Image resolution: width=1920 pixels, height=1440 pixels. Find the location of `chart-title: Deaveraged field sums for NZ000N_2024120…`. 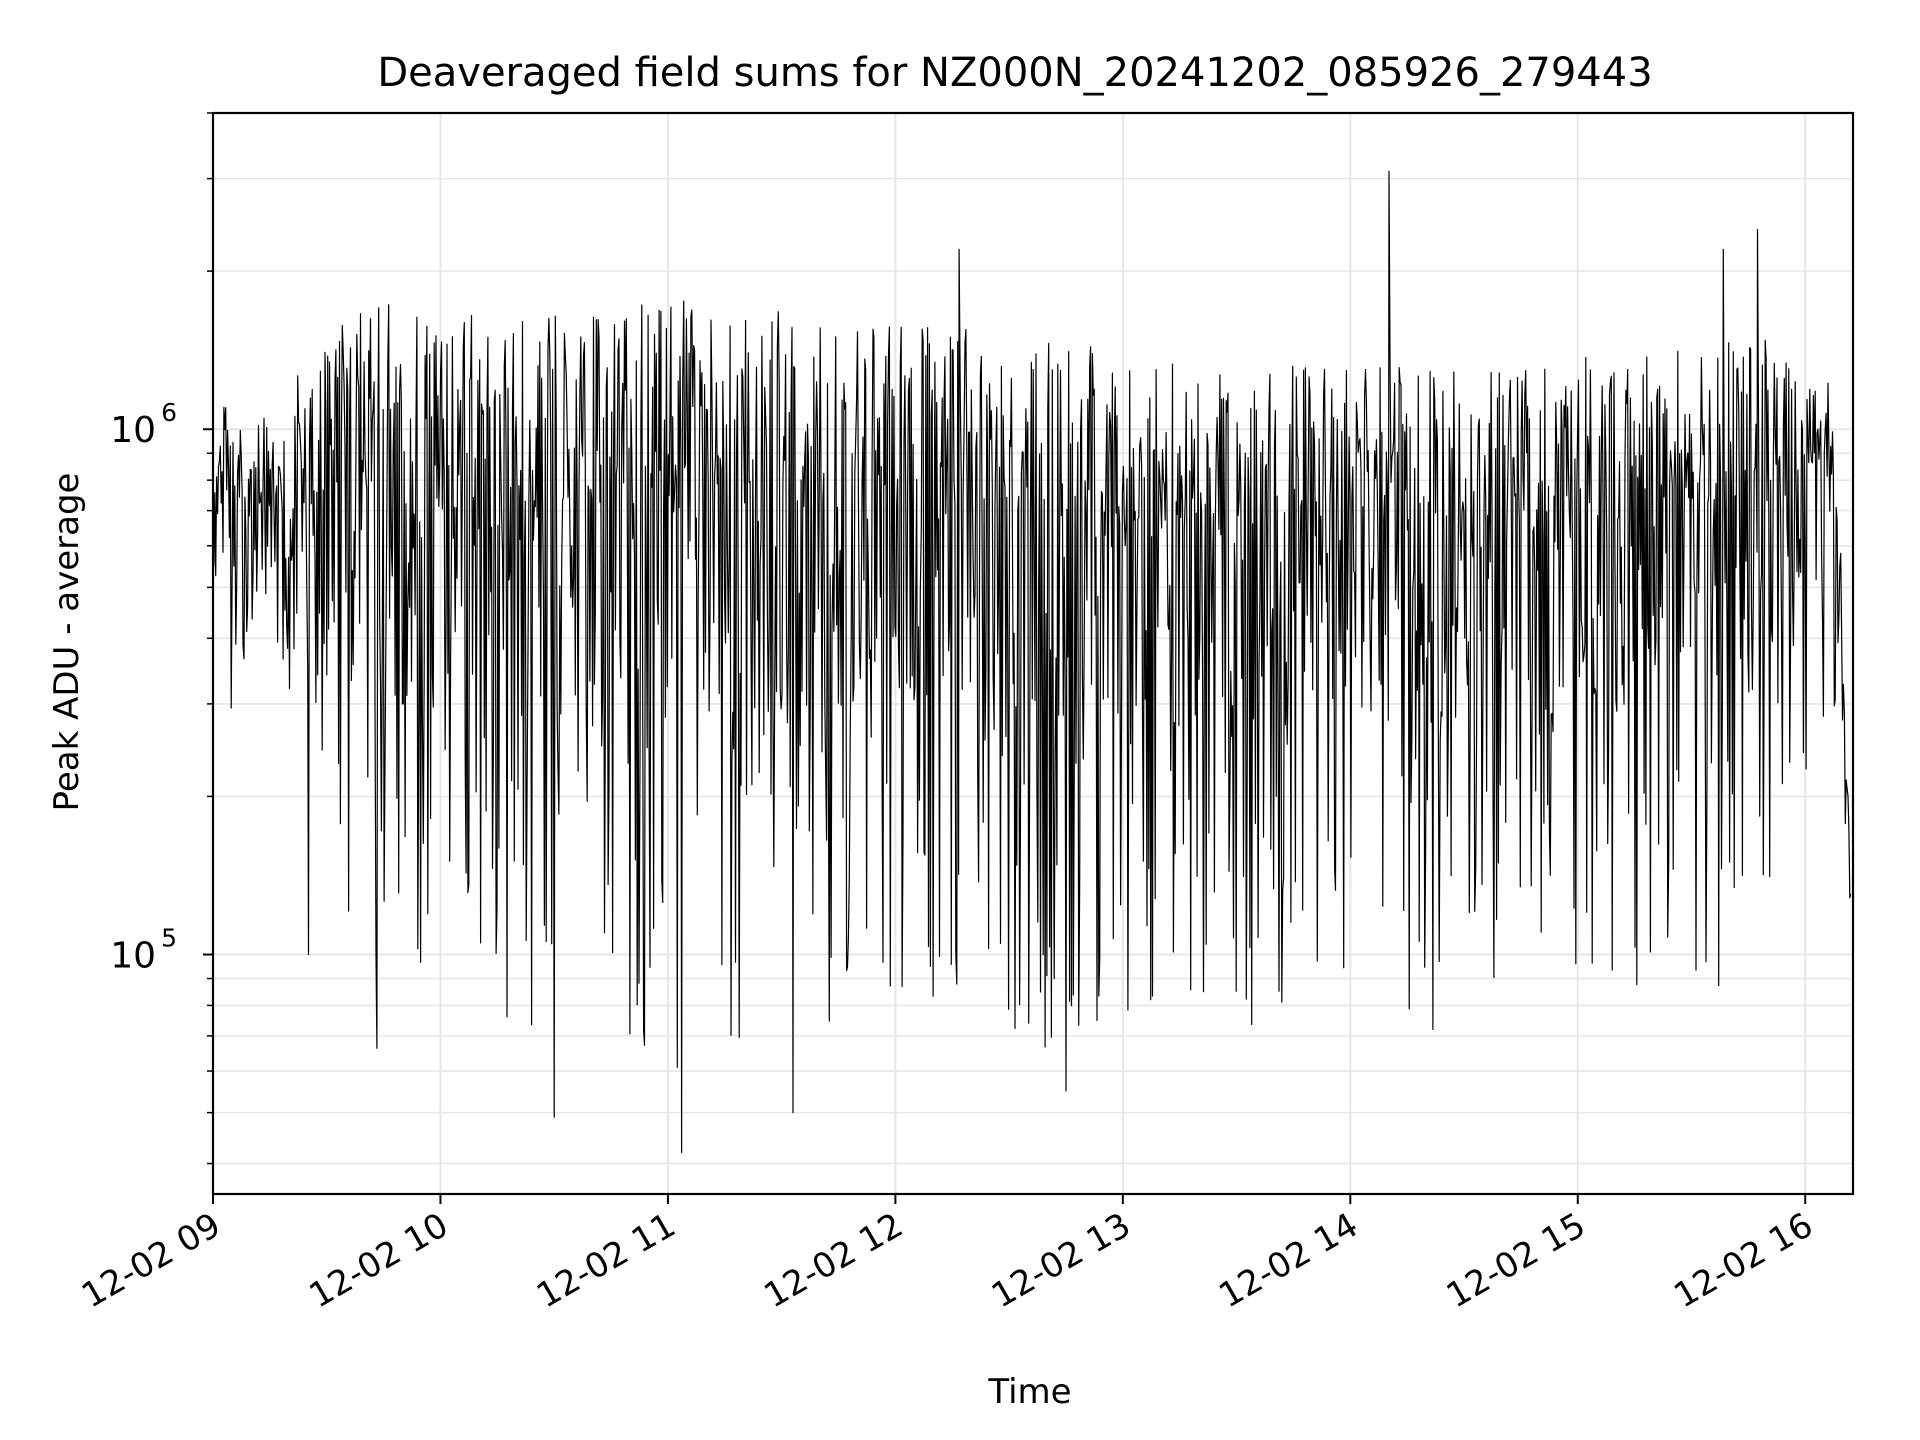

chart-title: Deaveraged field sums for NZ000N_2024120… is located at coordinates (1014, 73).